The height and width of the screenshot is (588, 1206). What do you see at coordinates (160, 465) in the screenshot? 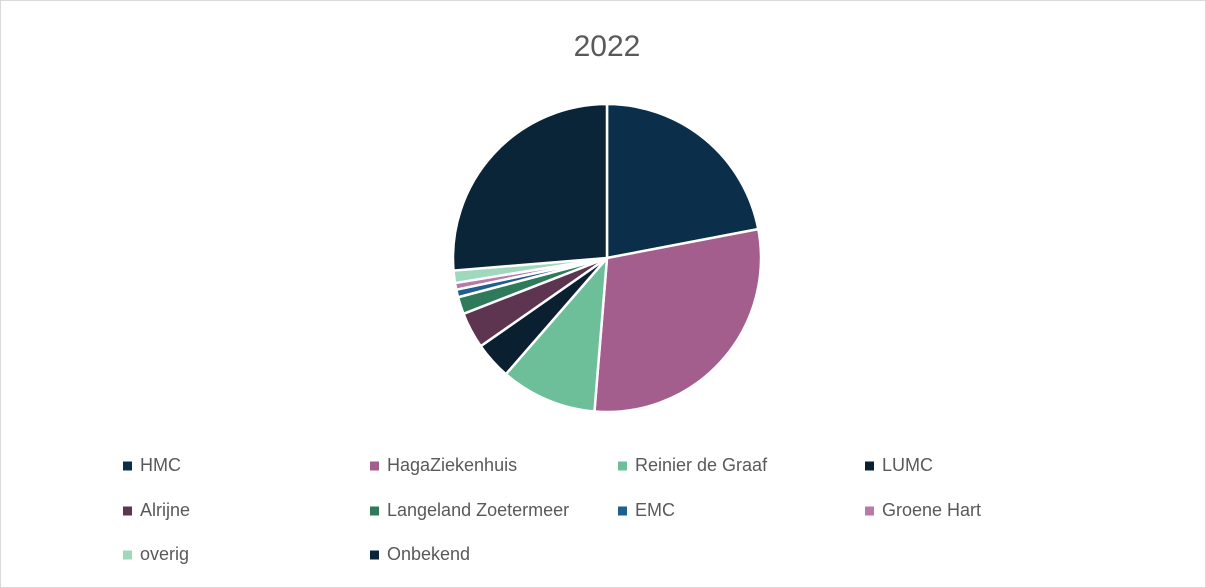
I see `legend-label: HMC` at bounding box center [160, 465].